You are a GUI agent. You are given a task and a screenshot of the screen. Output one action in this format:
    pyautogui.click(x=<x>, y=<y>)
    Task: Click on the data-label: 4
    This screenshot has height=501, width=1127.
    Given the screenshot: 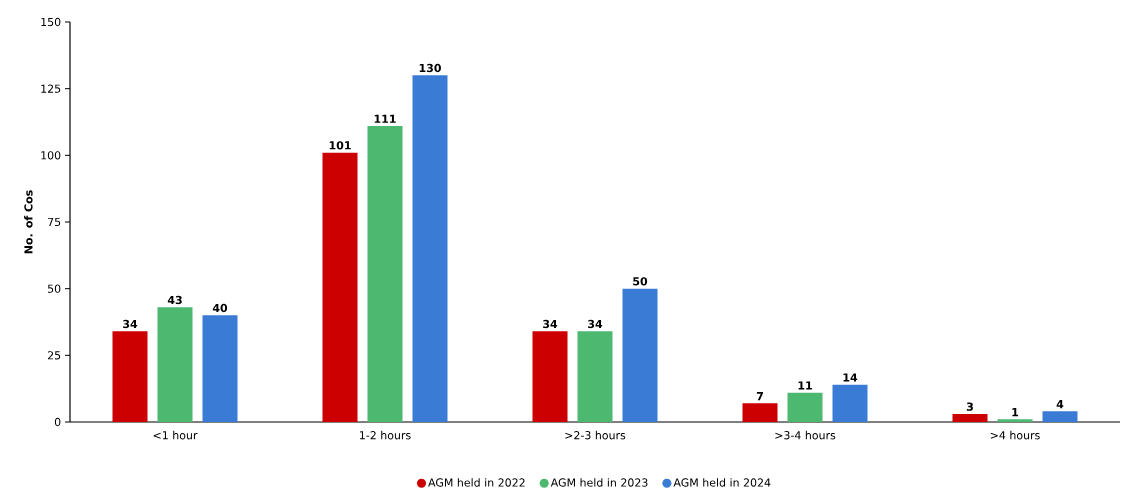 What is the action you would take?
    pyautogui.click(x=1060, y=404)
    